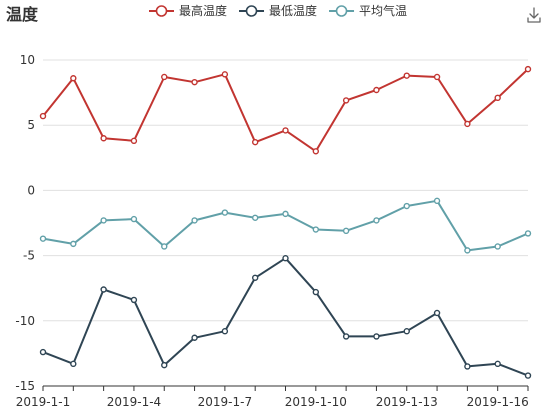  What do you see at coordinates (383, 10) in the screenshot?
I see `legend-label: 平均气温` at bounding box center [383, 10].